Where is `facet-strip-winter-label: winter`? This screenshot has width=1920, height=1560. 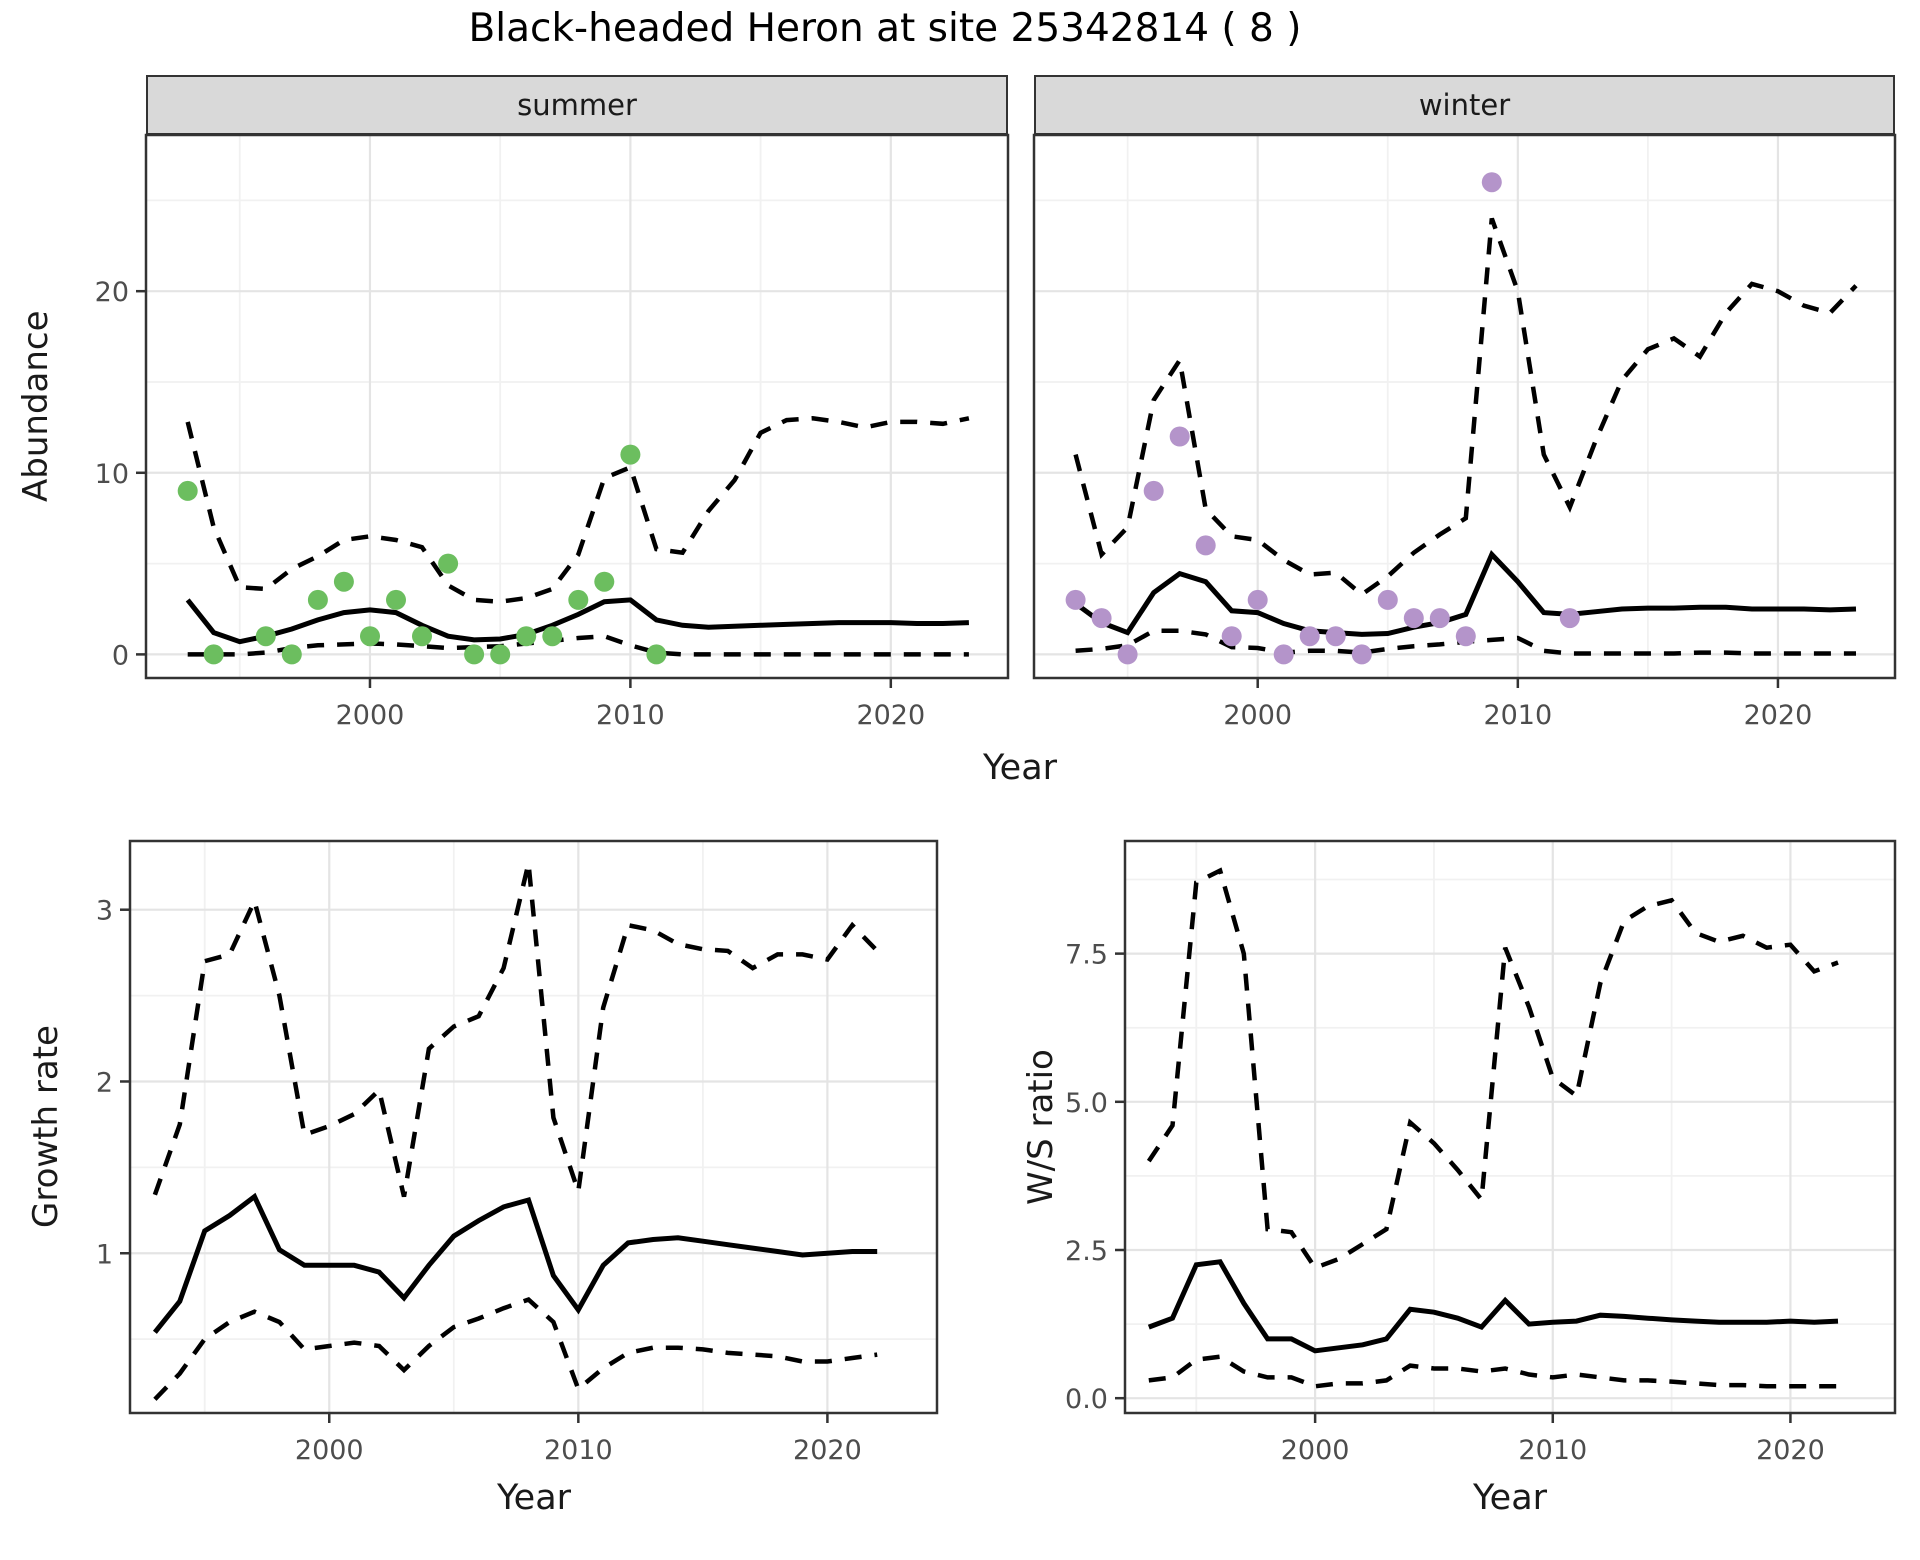
facet-strip-winter-label: winter is located at coordinates (1464, 105).